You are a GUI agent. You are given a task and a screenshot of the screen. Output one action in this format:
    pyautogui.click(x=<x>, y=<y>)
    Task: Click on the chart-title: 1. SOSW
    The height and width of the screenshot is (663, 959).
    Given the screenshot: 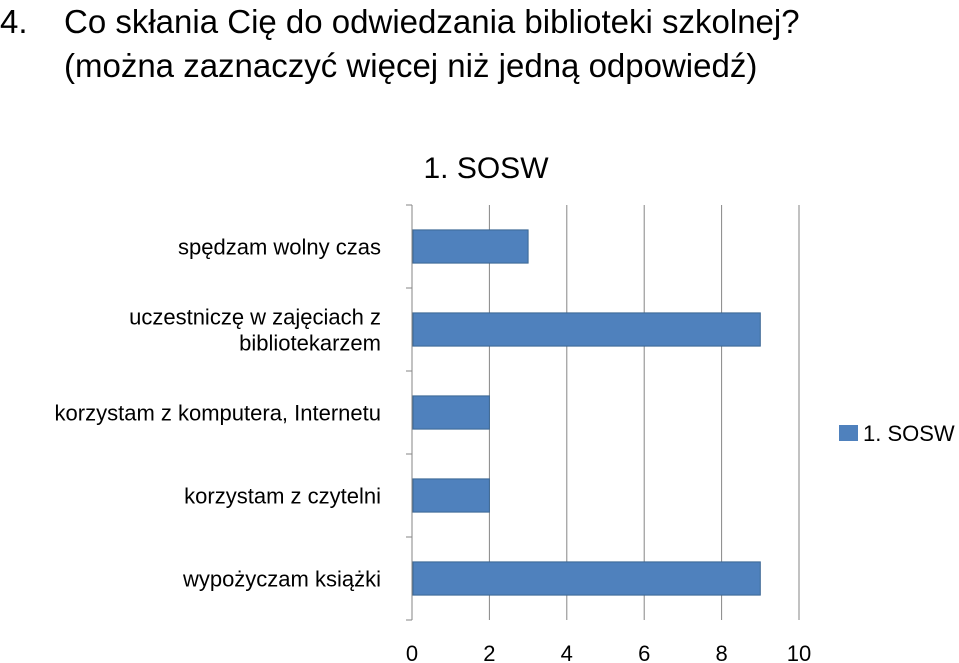 What is the action you would take?
    pyautogui.click(x=486, y=168)
    